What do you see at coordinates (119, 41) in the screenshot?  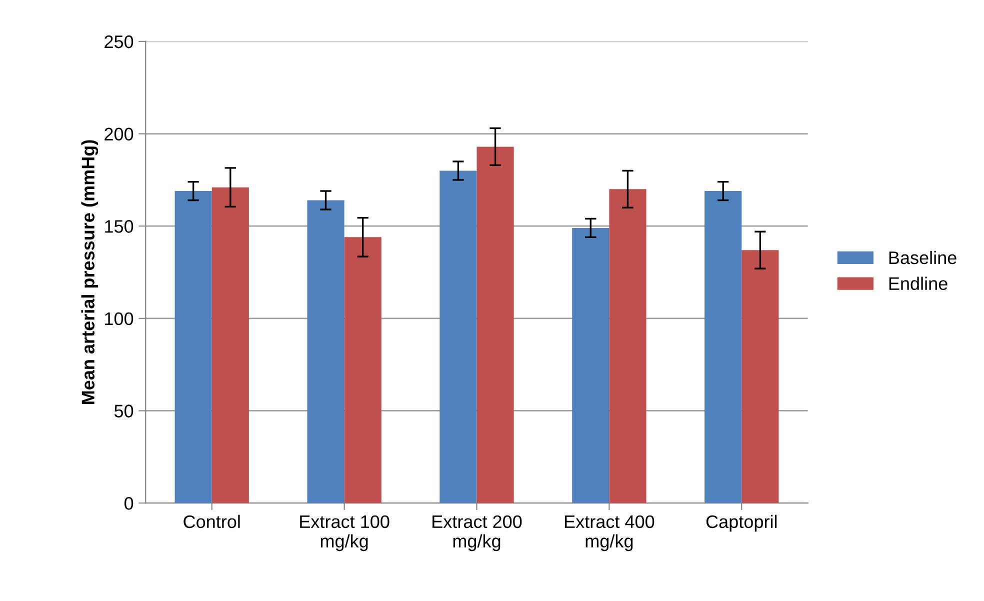 I see `y-tick-label: 250` at bounding box center [119, 41].